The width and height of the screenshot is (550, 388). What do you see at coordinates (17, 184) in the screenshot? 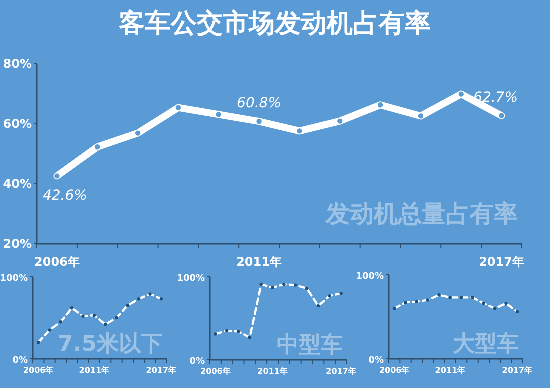
I see `y-tick-label: 40%` at bounding box center [17, 184].